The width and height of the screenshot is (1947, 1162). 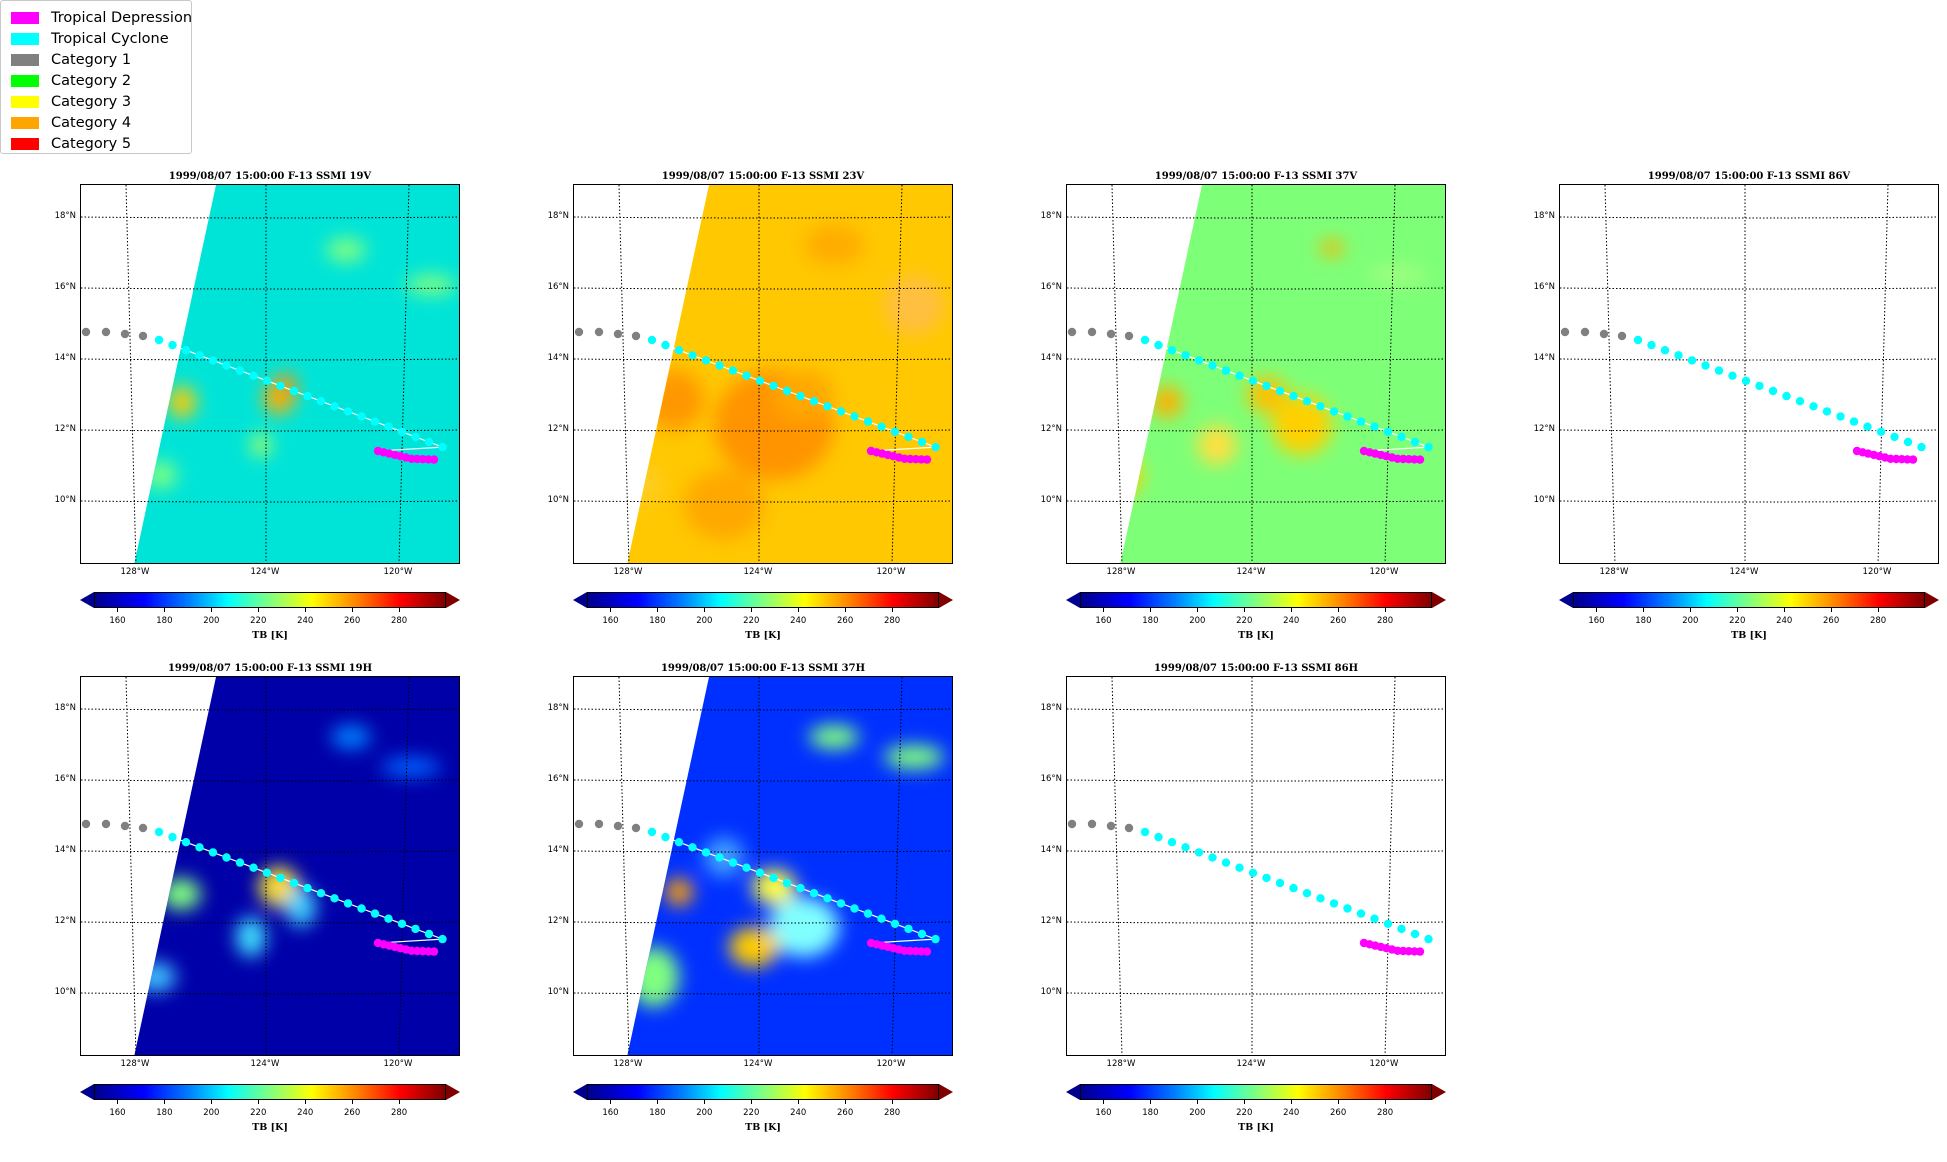 I want to click on legend-label: Category 5, so click(x=91, y=143).